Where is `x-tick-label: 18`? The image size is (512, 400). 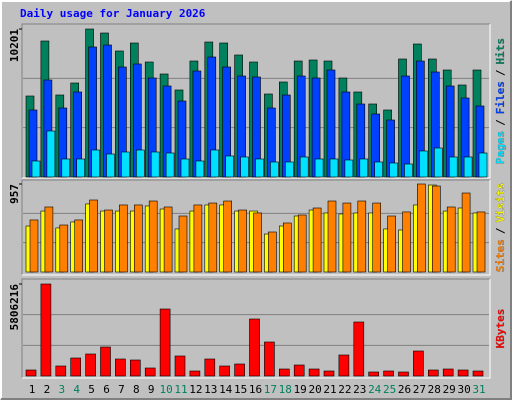
x-tick-label: 18 is located at coordinates (285, 389).